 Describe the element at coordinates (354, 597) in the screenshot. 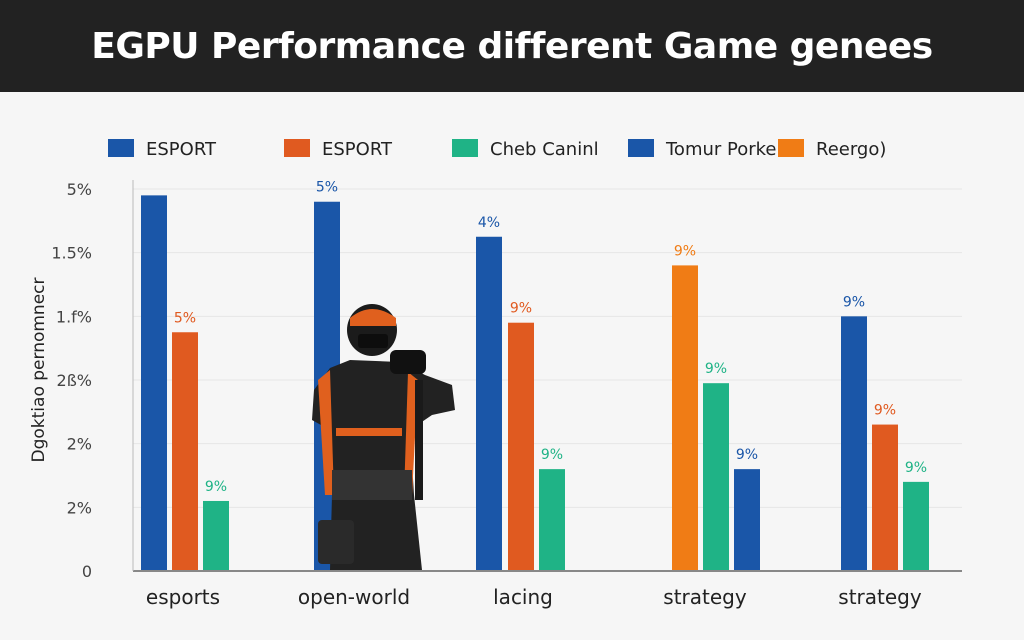

I see `x-tick-label: open-world` at that location.